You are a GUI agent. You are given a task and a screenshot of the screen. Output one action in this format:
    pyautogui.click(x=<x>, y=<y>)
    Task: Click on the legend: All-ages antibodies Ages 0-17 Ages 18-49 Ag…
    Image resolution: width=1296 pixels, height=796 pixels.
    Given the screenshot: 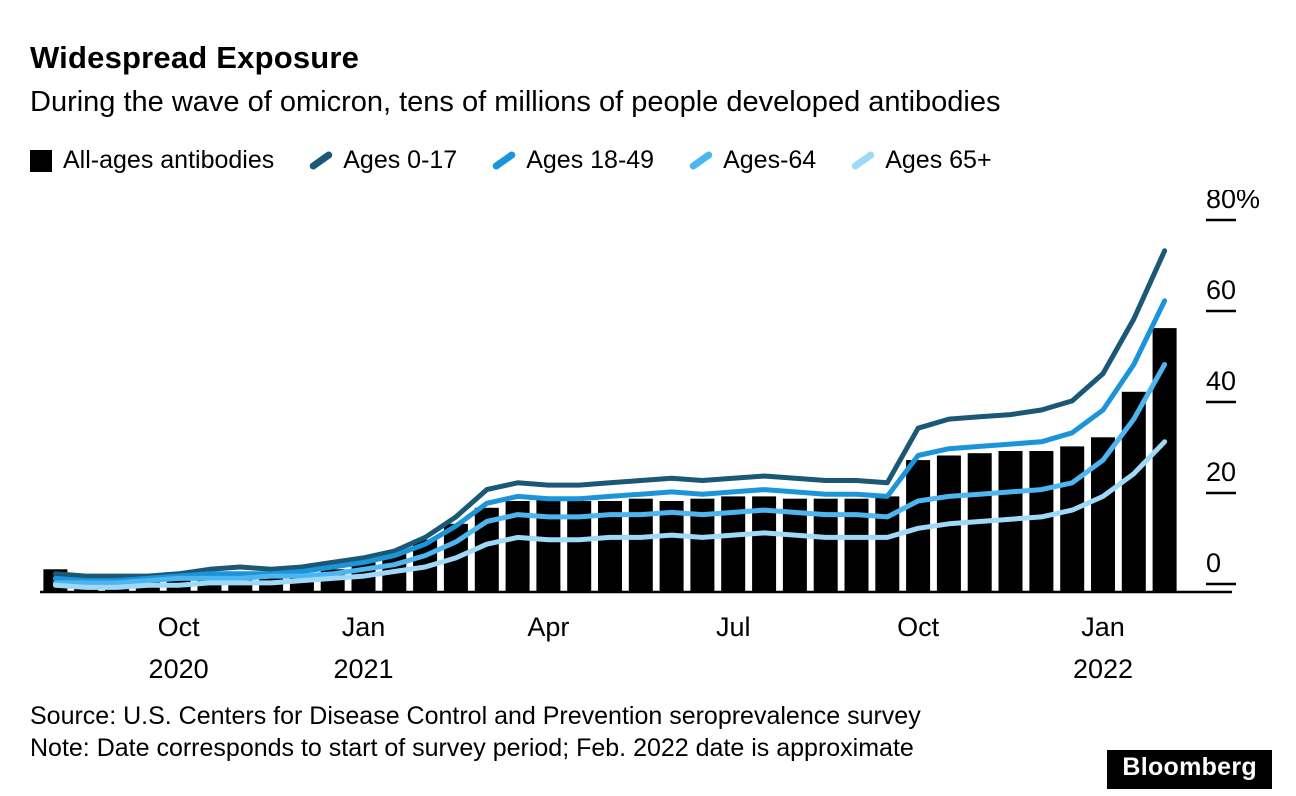 What is the action you would take?
    pyautogui.click(x=528, y=160)
    